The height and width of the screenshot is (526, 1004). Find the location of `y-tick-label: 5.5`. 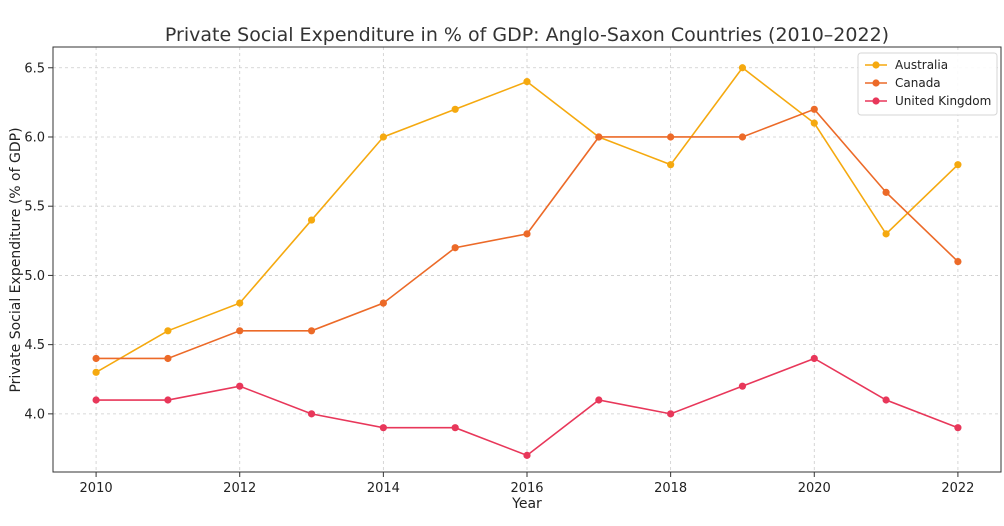

y-tick-label: 5.5 is located at coordinates (34, 207).